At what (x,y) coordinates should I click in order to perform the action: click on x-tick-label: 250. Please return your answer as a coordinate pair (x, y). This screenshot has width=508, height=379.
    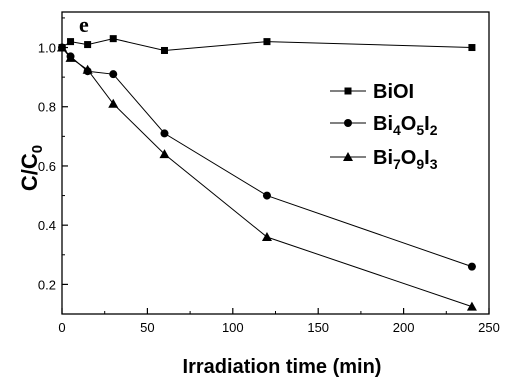
    Looking at the image, I should click on (489, 327).